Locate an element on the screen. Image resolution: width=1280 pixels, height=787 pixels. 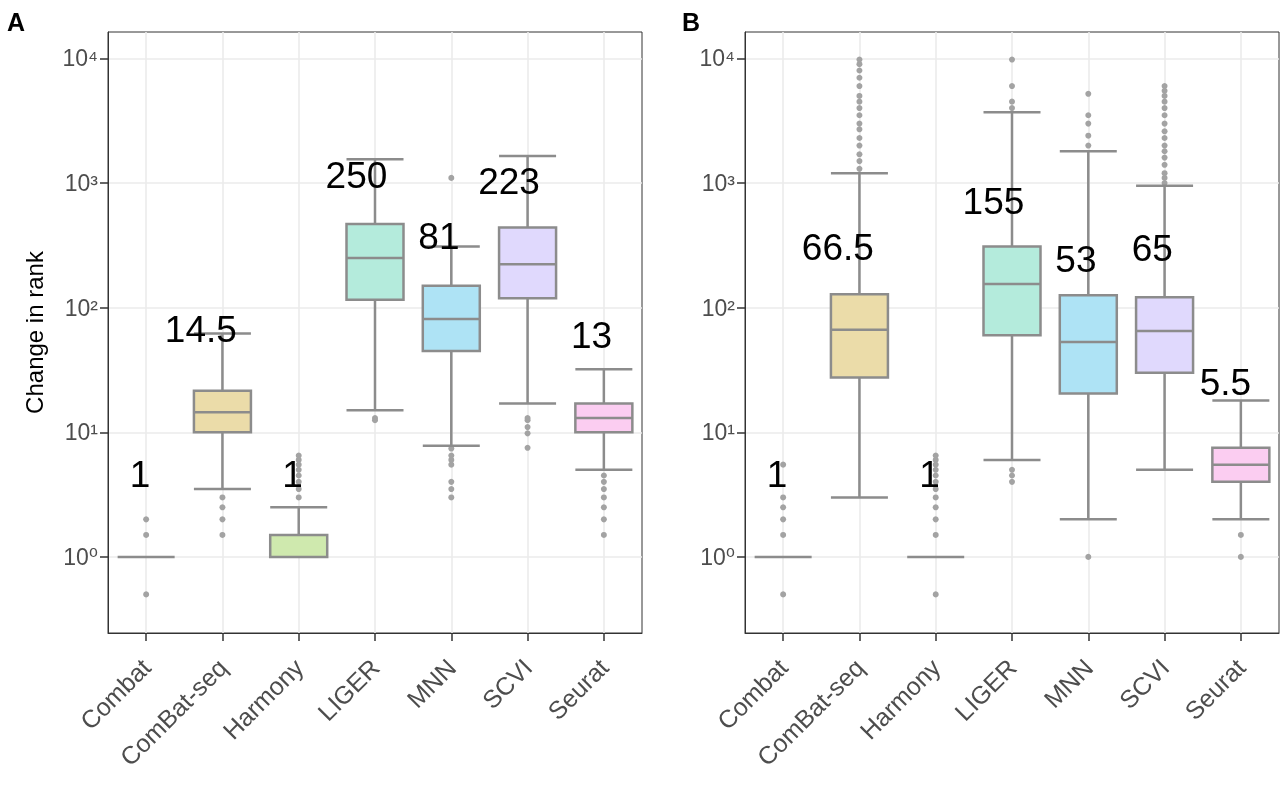
annotation: 66.5 is located at coordinates (837, 247).